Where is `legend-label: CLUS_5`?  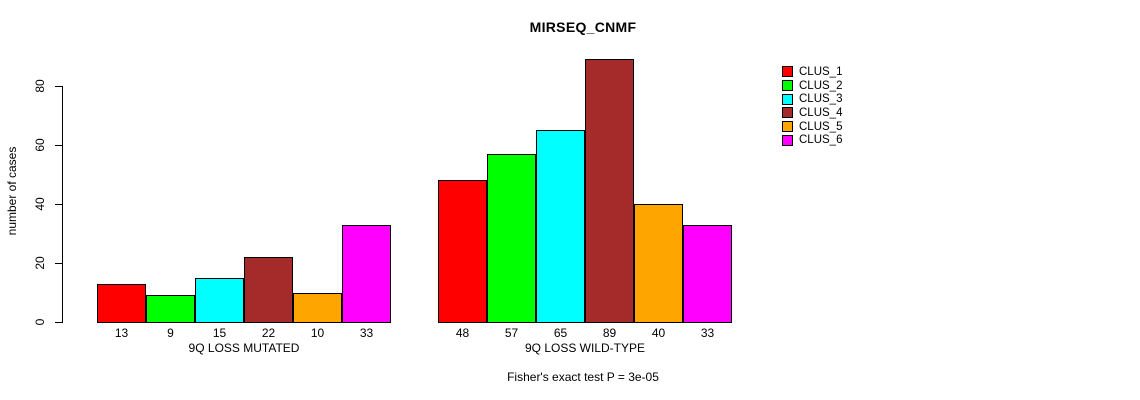
legend-label: CLUS_5 is located at coordinates (821, 126).